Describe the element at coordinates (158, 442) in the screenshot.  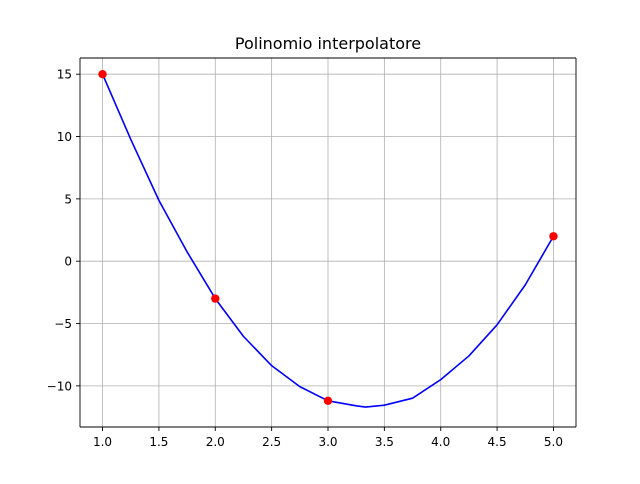
I see `x-tick-label-1: 1.5` at that location.